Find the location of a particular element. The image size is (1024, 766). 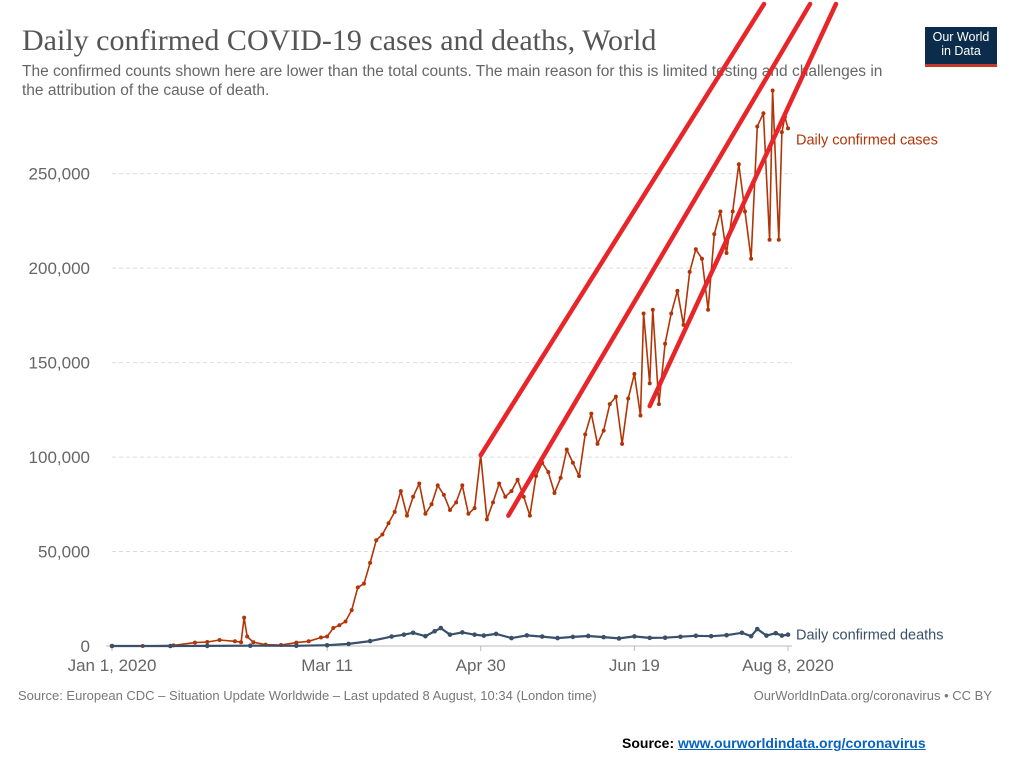

owid-logo: Our World in Data is located at coordinates (961, 47).